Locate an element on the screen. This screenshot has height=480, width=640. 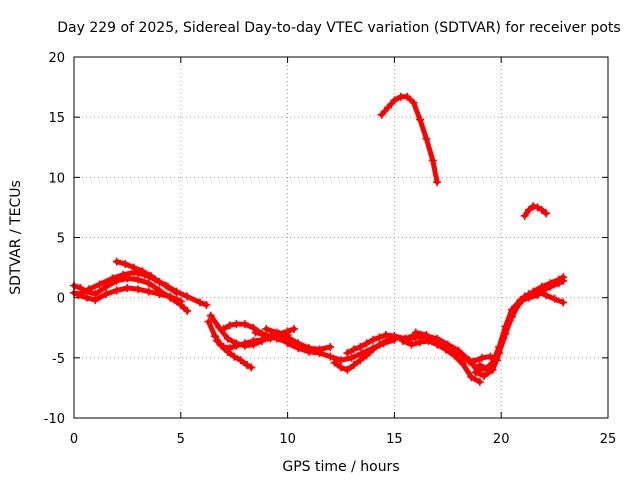
y-tick-labels: -10 -5 0 5 10 15 20 is located at coordinates (54, 239).